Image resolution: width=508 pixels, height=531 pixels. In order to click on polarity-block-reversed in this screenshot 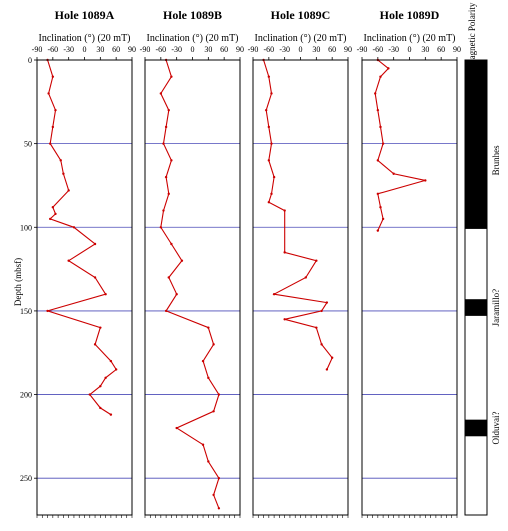, I will do `click(476, 264)`.